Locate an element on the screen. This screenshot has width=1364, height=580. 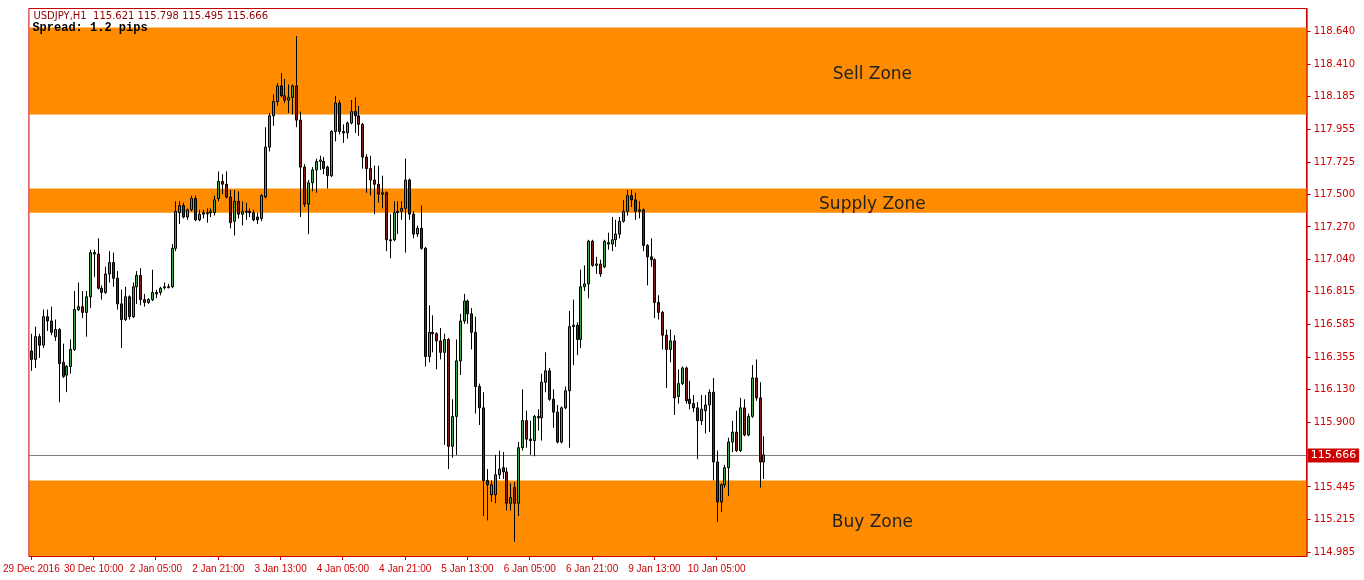
x-tick-label: 29 Dec 2016 is located at coordinates (32, 568).